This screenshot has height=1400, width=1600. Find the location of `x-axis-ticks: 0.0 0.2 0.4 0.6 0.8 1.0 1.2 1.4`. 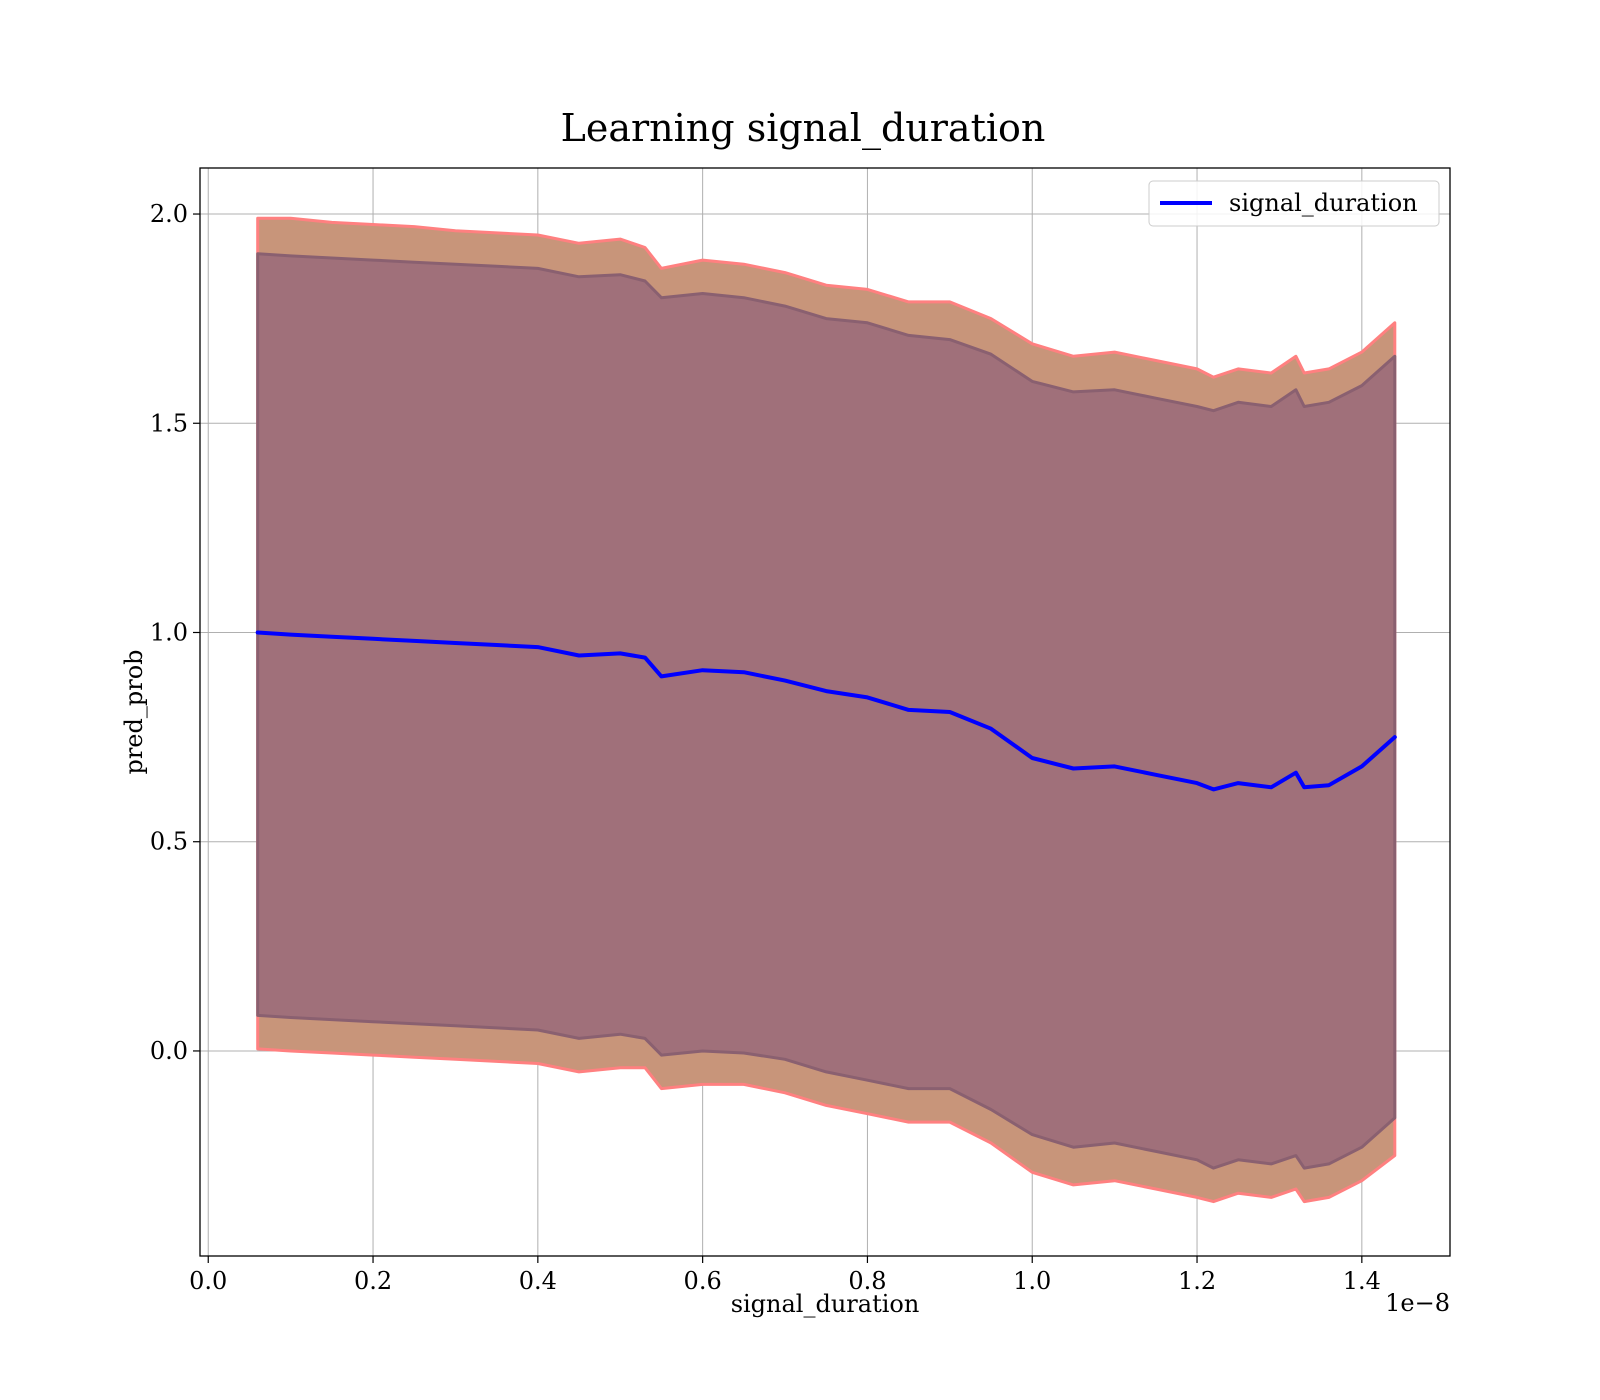

x-axis-ticks: 0.0 0.2 0.4 0.6 0.8 1.0 1.2 1.4 is located at coordinates (785, 1275).